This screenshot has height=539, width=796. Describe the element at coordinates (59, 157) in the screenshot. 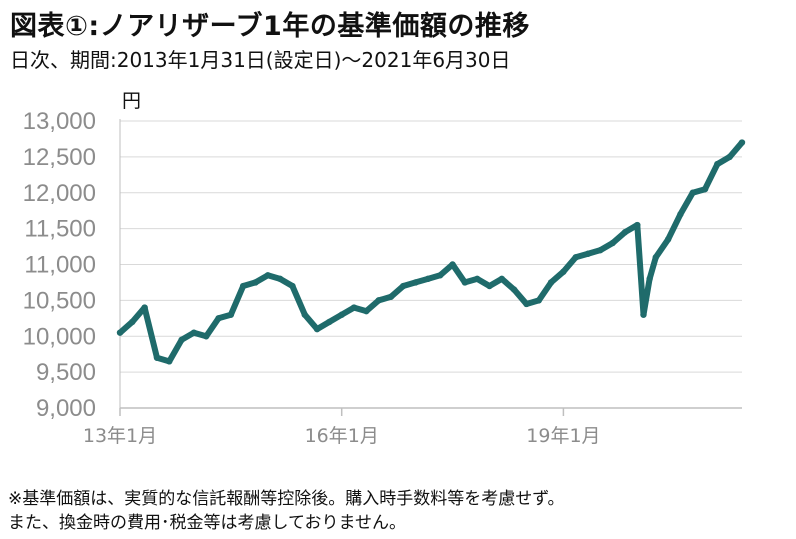

I see `y-tick-label: 12,500` at that location.